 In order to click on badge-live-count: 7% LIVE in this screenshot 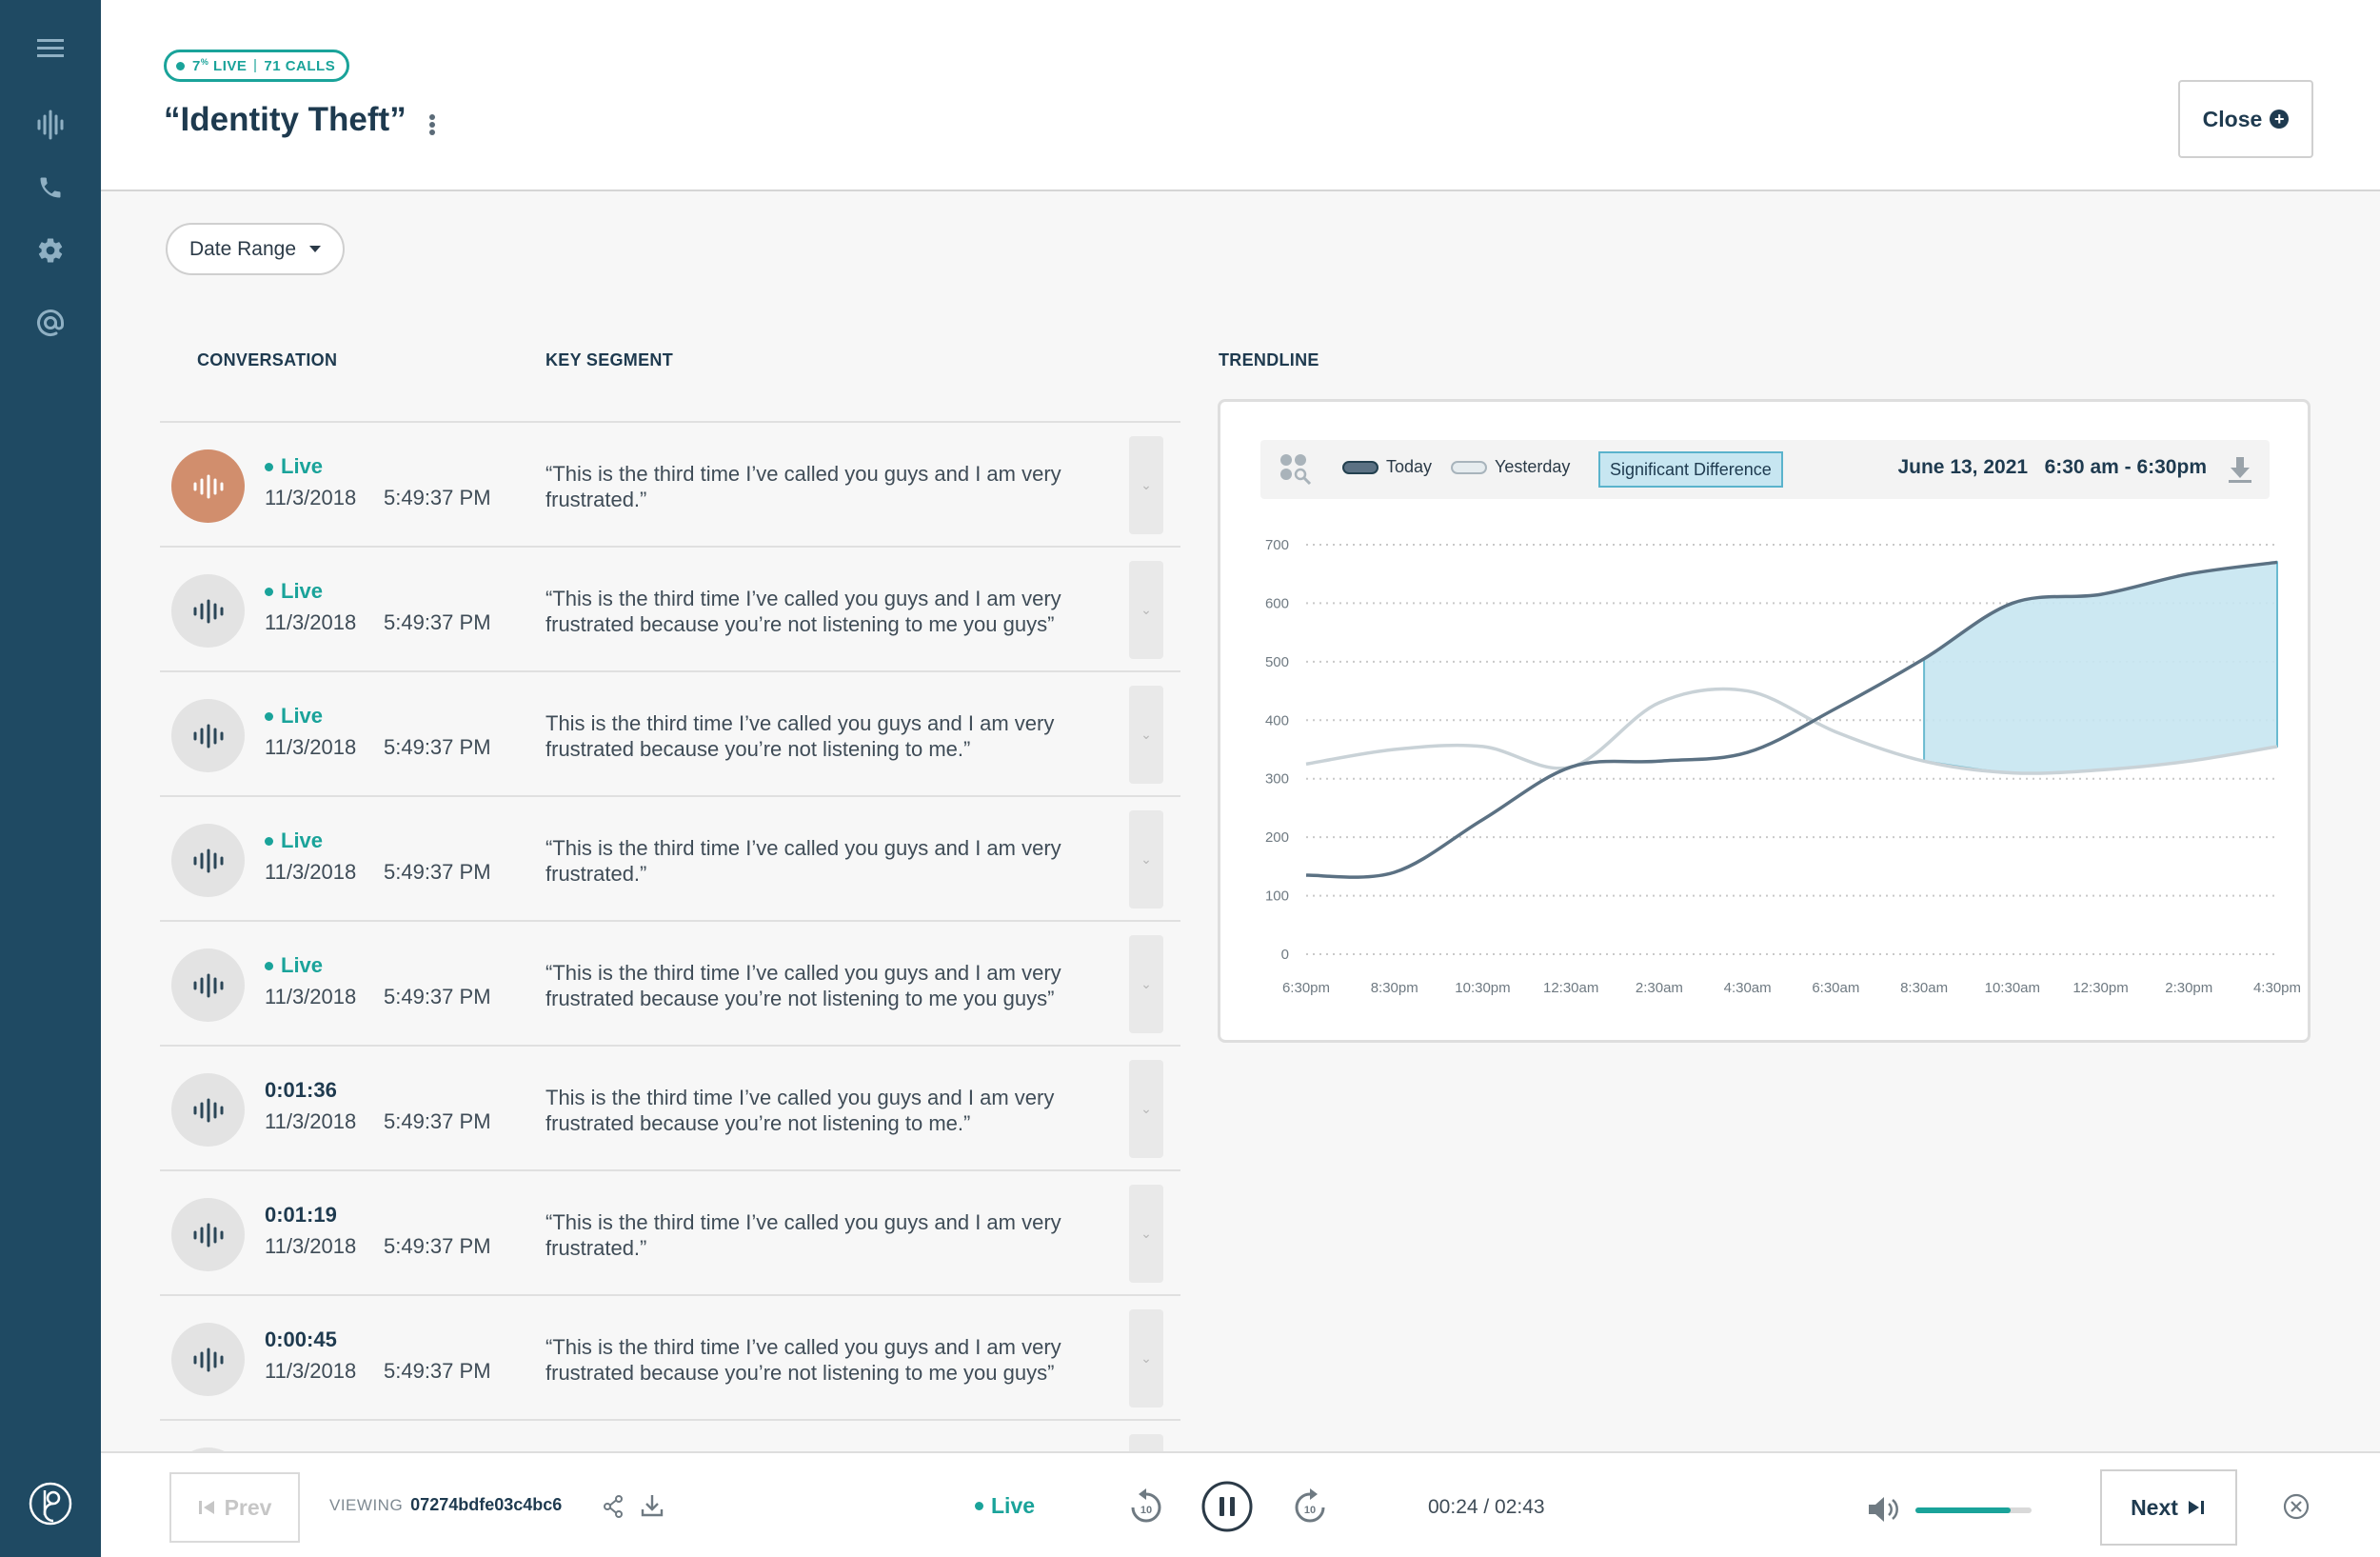, I will do `click(219, 65)`.